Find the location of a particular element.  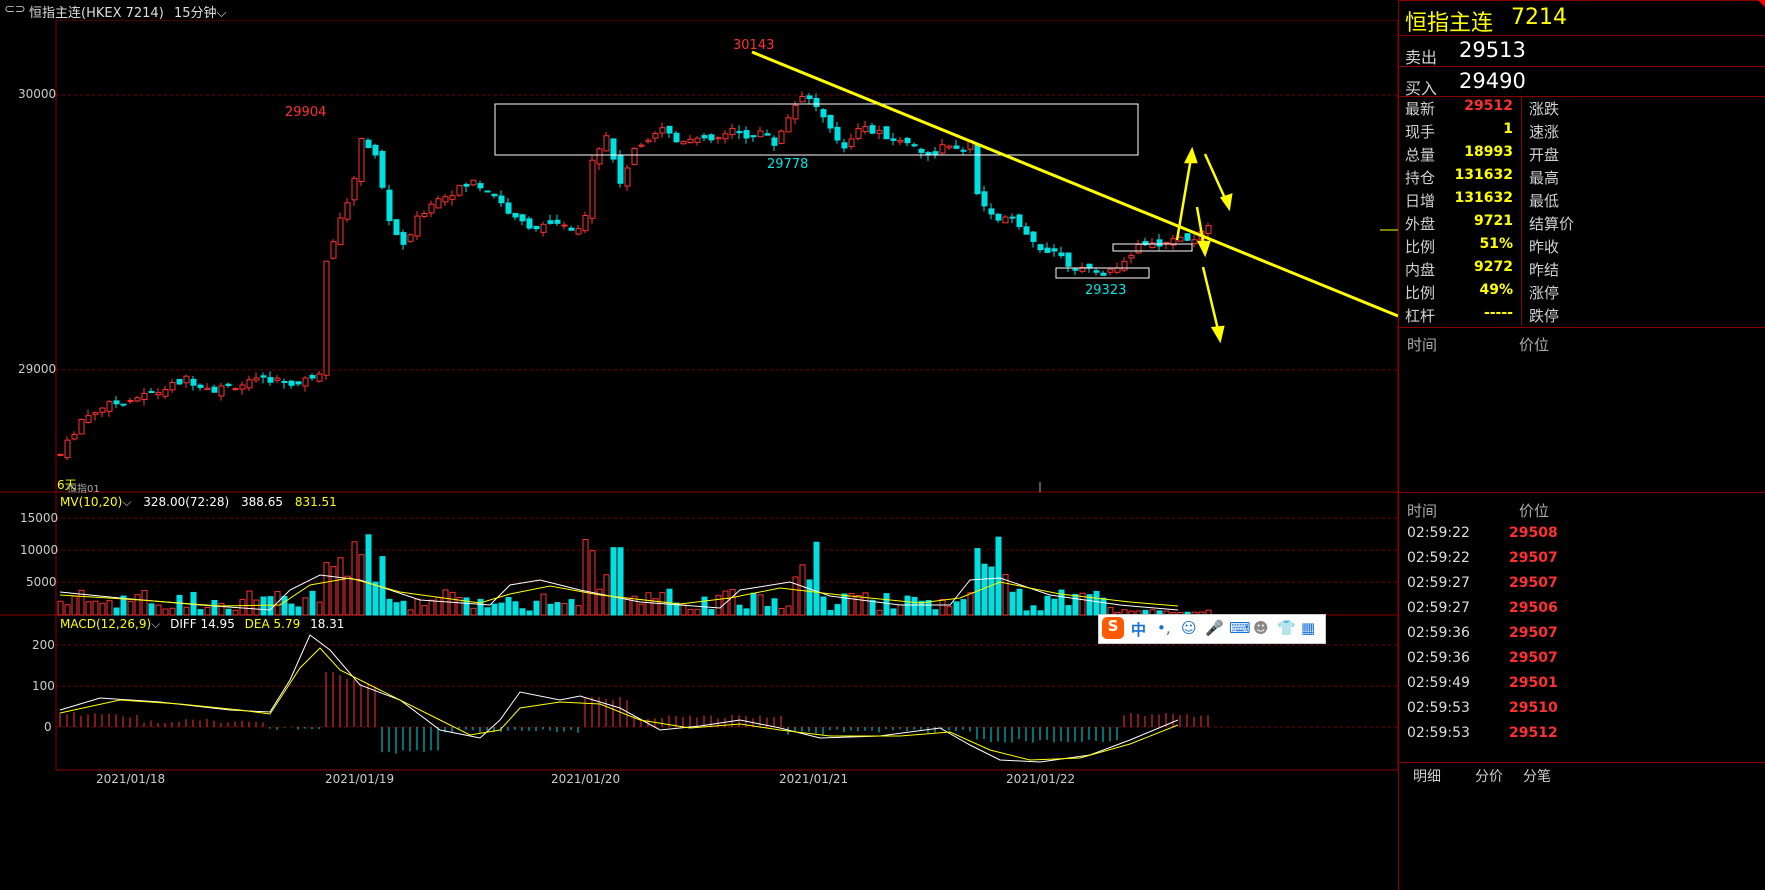

toolbox-icon: ▦ is located at coordinates (1308, 628).